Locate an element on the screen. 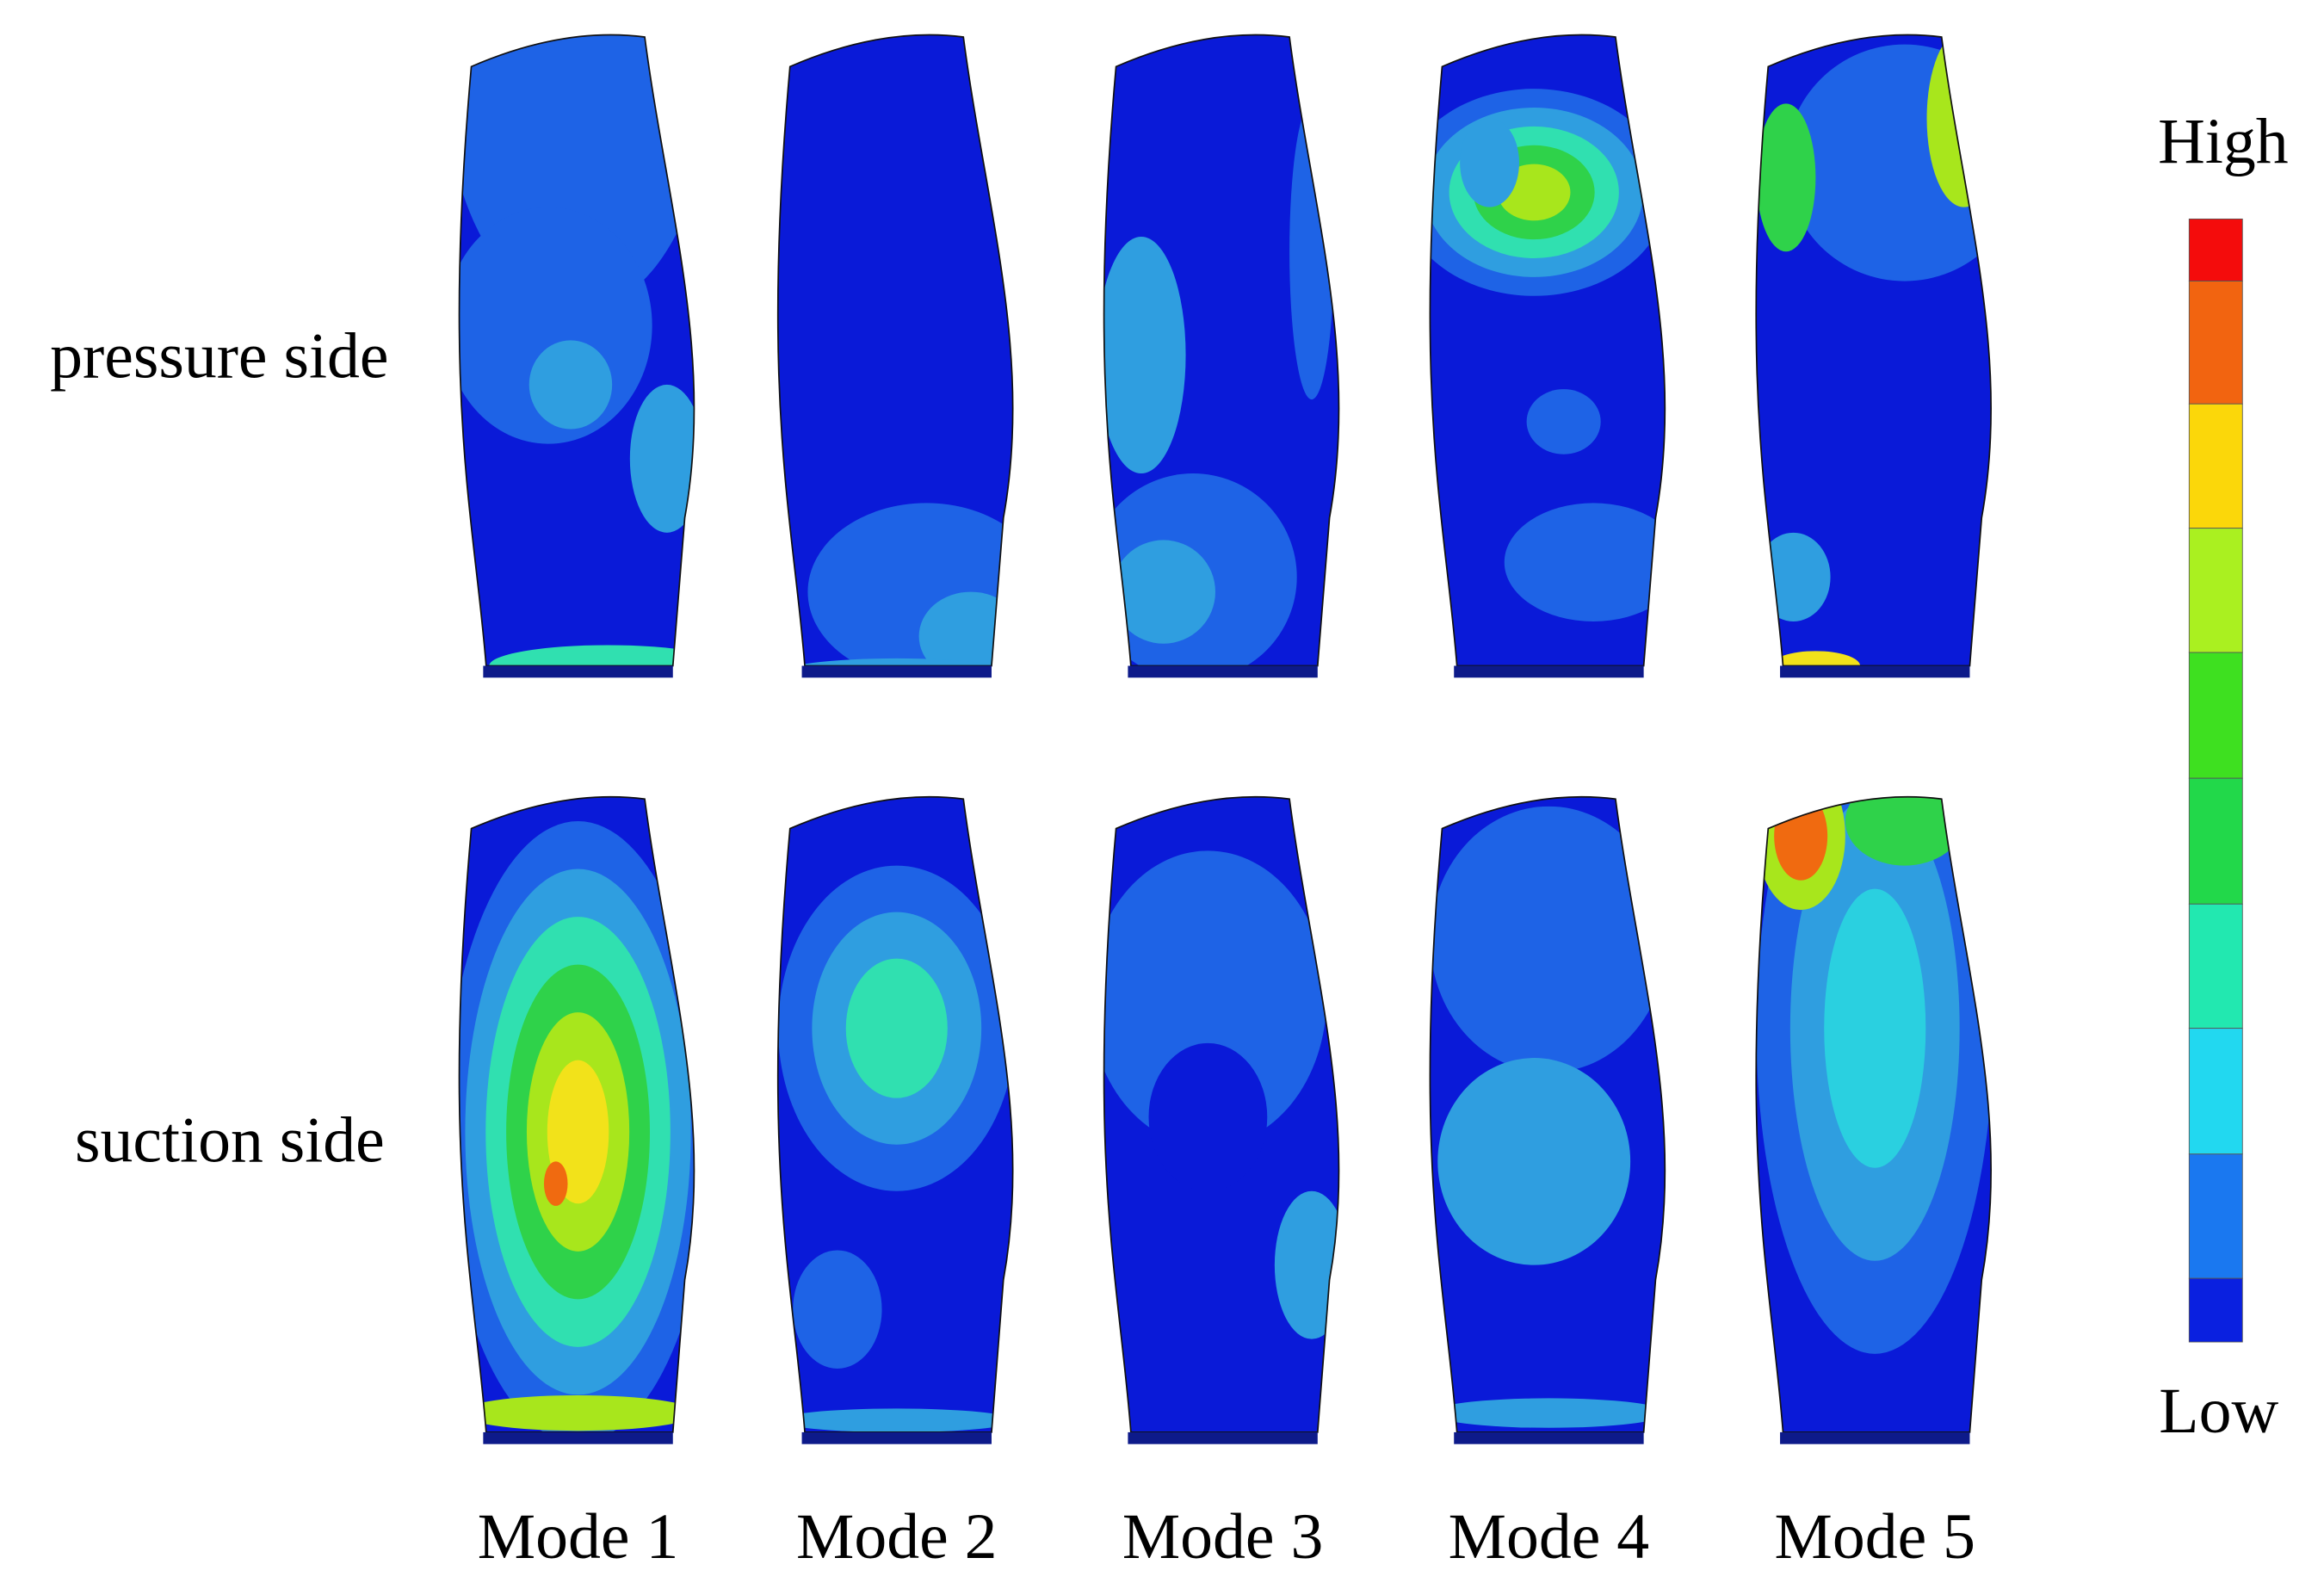 The image size is (2324, 1595). colorbar is located at coordinates (2215, 780).